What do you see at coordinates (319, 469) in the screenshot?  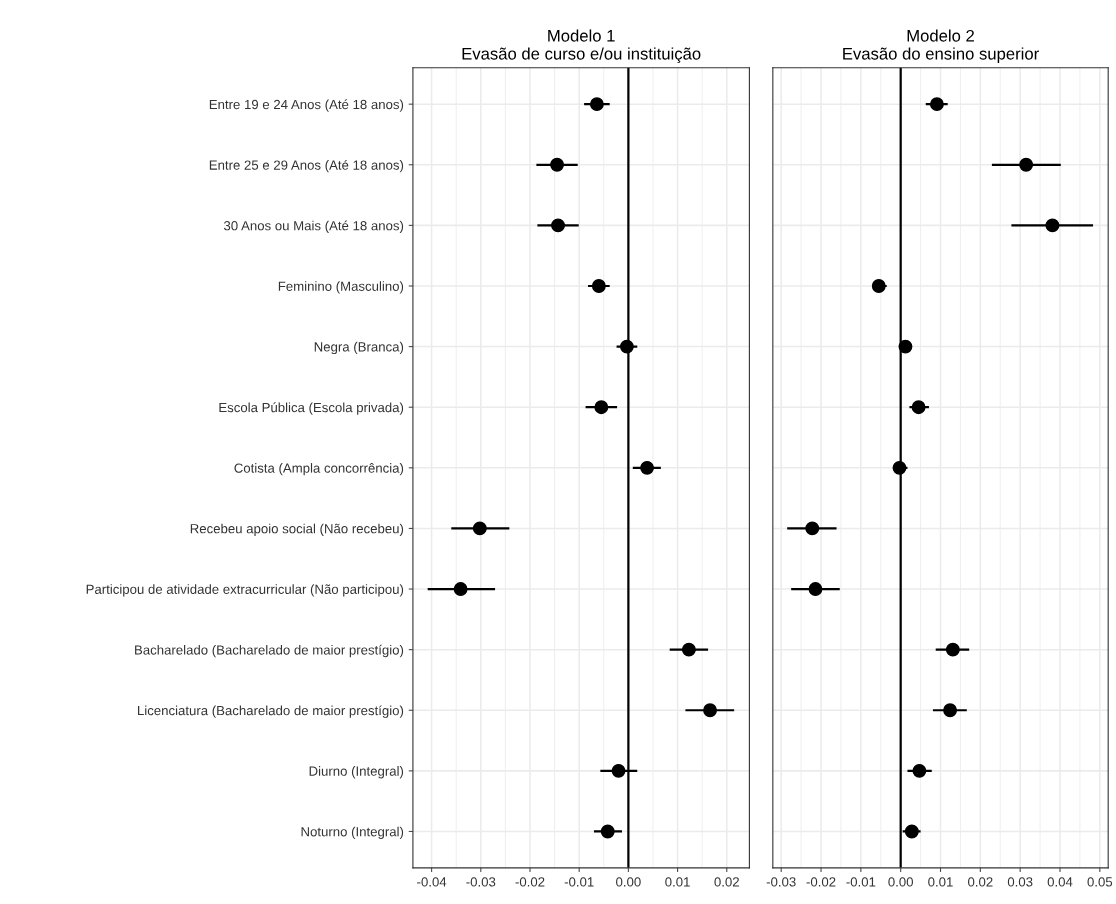 I see `y-tick-label: Cotista (Ampla concorrência)` at bounding box center [319, 469].